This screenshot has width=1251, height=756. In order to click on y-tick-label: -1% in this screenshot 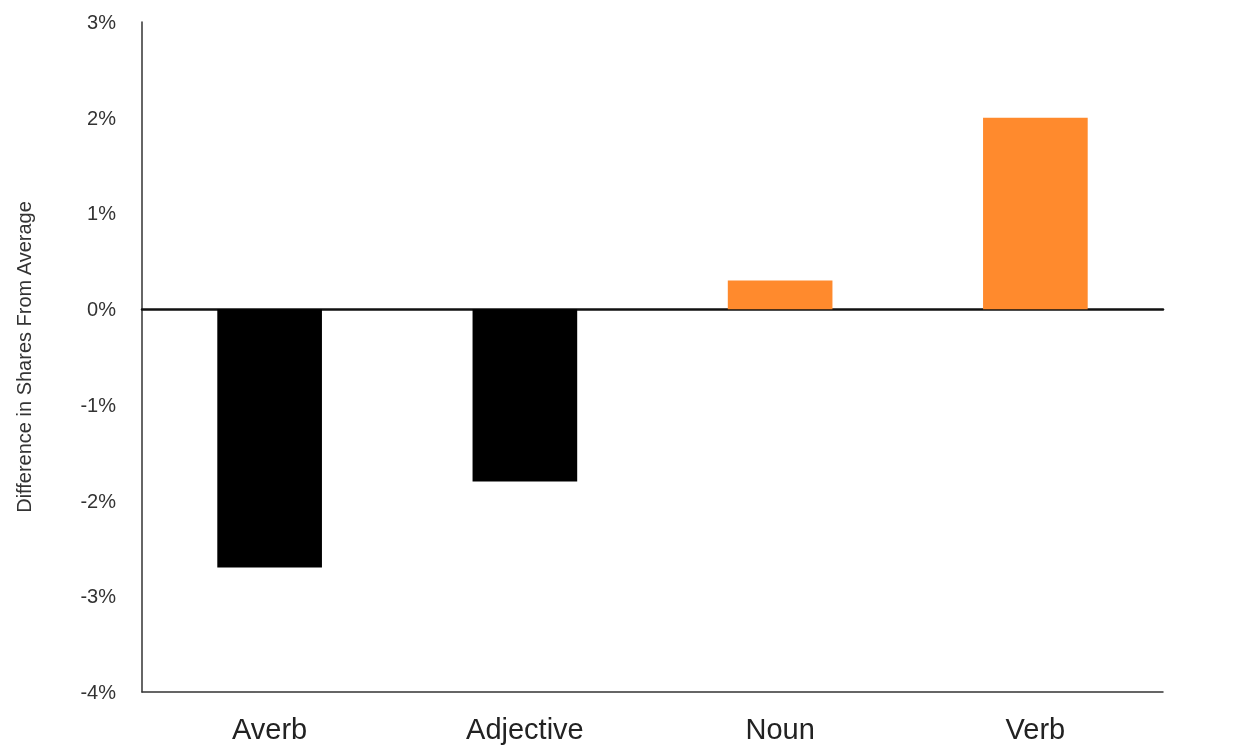, I will do `click(98, 404)`.